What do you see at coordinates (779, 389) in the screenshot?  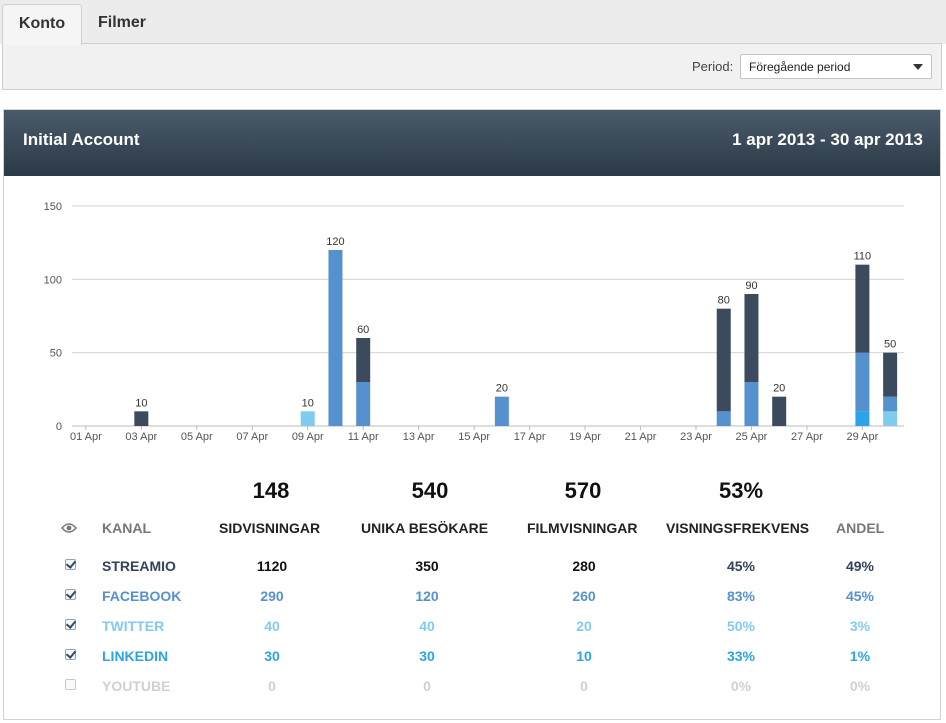 I see `bar-value-label: 20` at bounding box center [779, 389].